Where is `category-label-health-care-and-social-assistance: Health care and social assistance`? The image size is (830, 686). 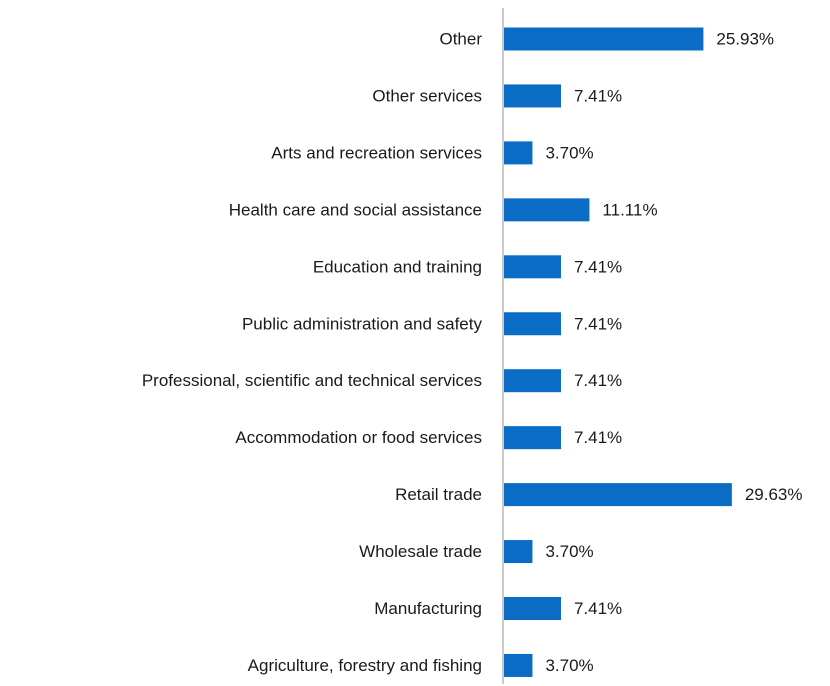 category-label-health-care-and-social-assistance: Health care and social assistance is located at coordinates (355, 209).